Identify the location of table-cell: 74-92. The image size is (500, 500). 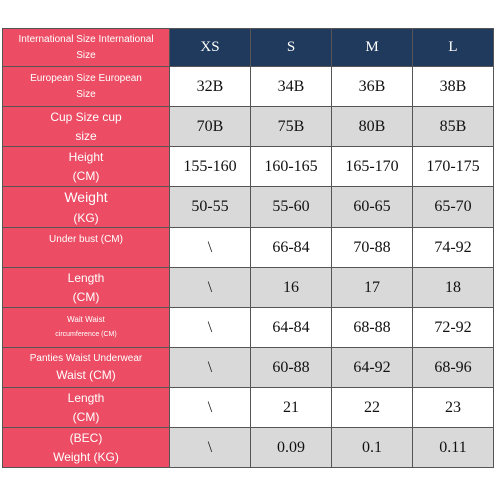
(453, 248).